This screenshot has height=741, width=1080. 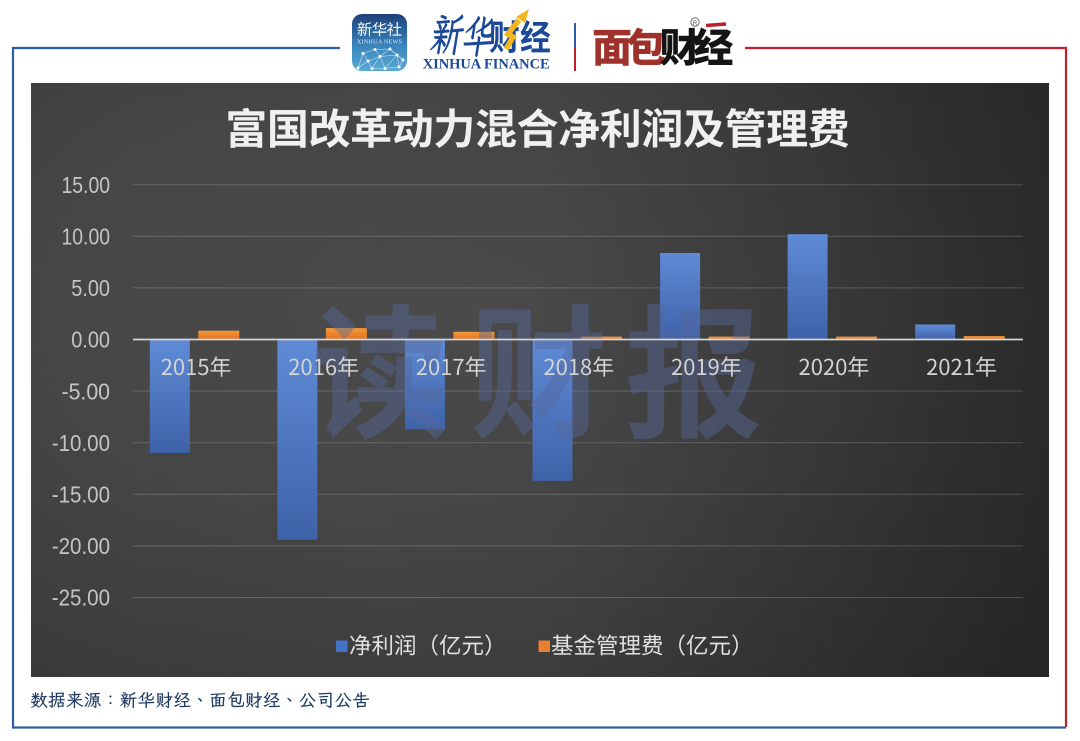 What do you see at coordinates (380, 42) in the screenshot?
I see `svg-text: XINHUA NEWS` at bounding box center [380, 42].